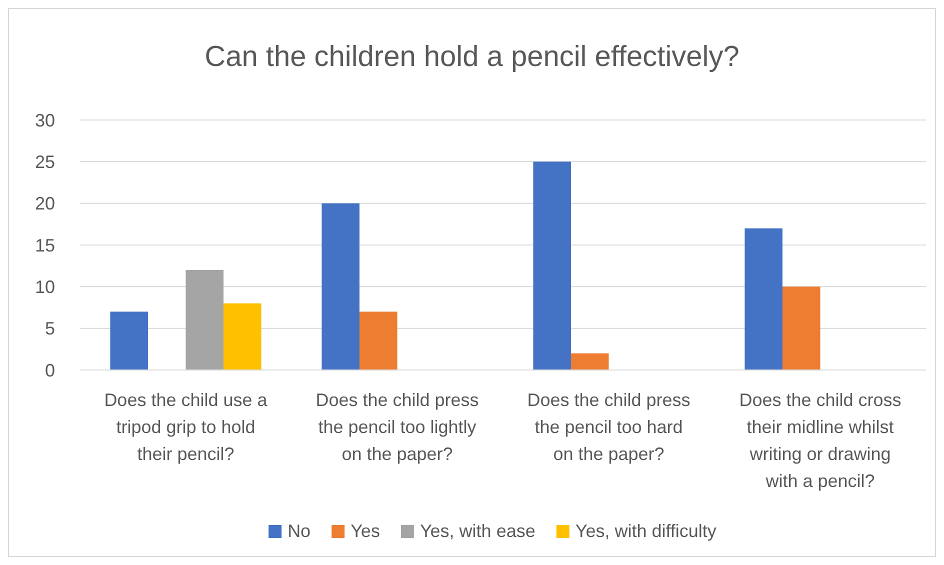 The height and width of the screenshot is (565, 944). I want to click on y-tick-label: 10, so click(44, 286).